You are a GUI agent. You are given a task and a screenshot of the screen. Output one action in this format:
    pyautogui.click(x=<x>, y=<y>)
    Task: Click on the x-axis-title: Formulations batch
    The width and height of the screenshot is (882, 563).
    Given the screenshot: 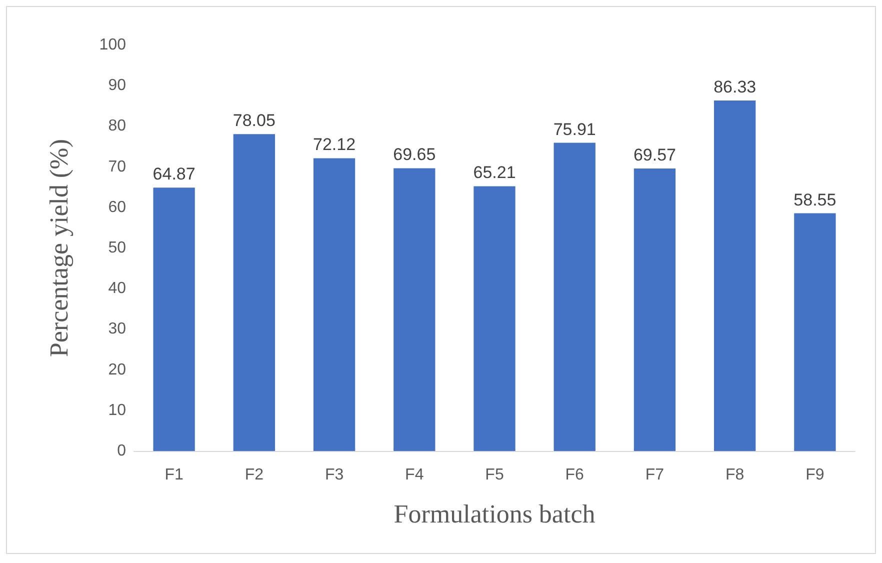 What is the action you would take?
    pyautogui.click(x=495, y=514)
    